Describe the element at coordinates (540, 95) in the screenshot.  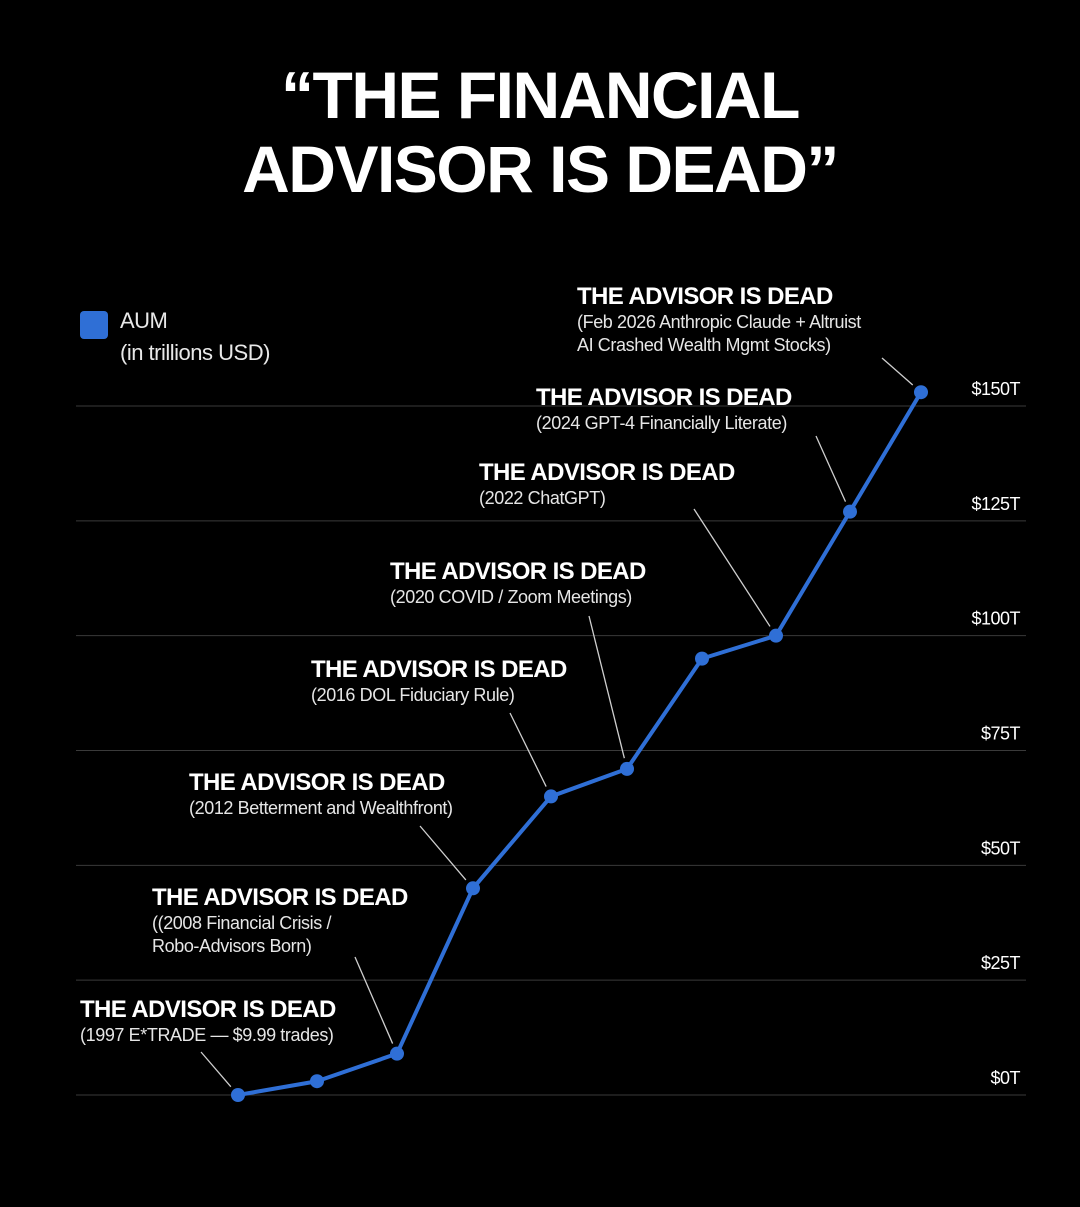
I see `title-line-1: “THE FINANCIAL` at that location.